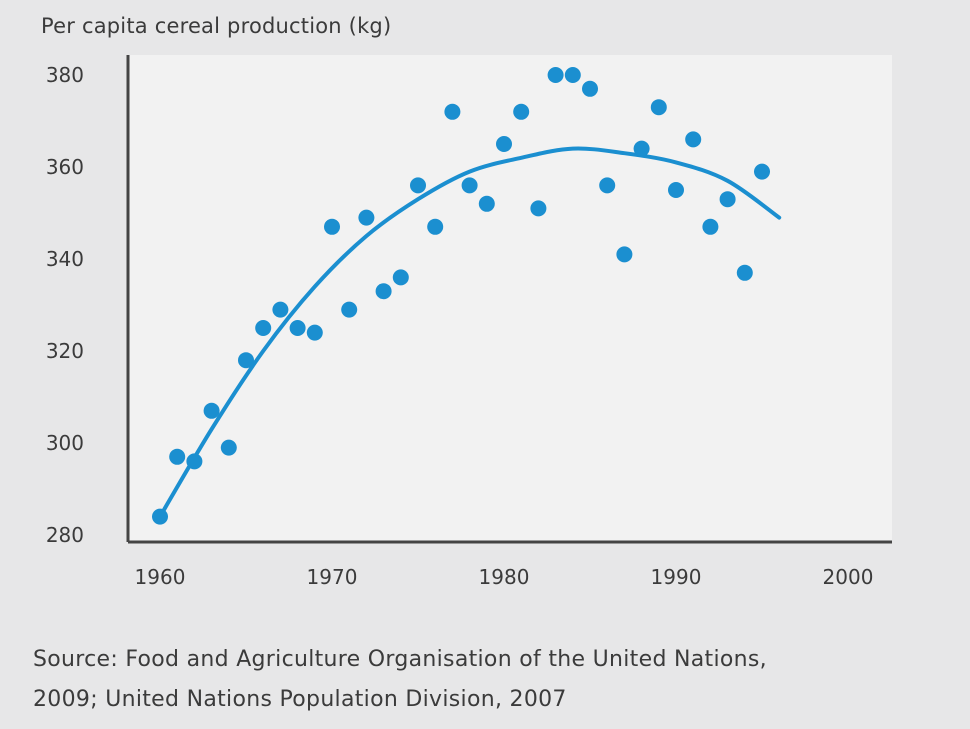 This screenshot has width=970, height=729. What do you see at coordinates (65, 351) in the screenshot?
I see `y-tick-label: 320` at bounding box center [65, 351].